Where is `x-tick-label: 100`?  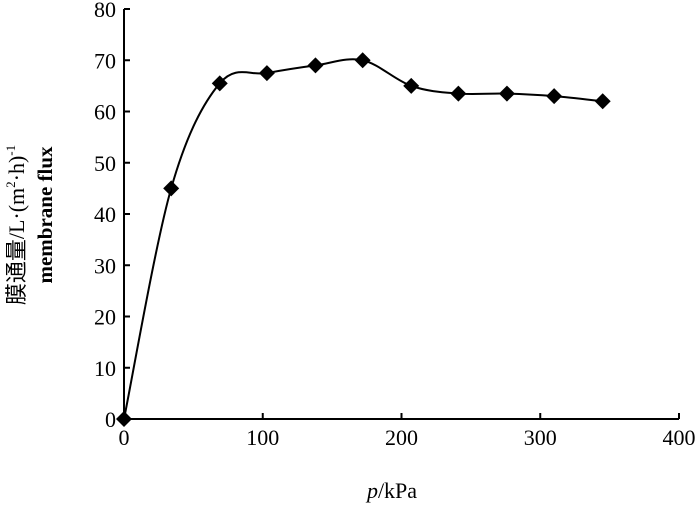 x-tick-label: 100 is located at coordinates (262, 437).